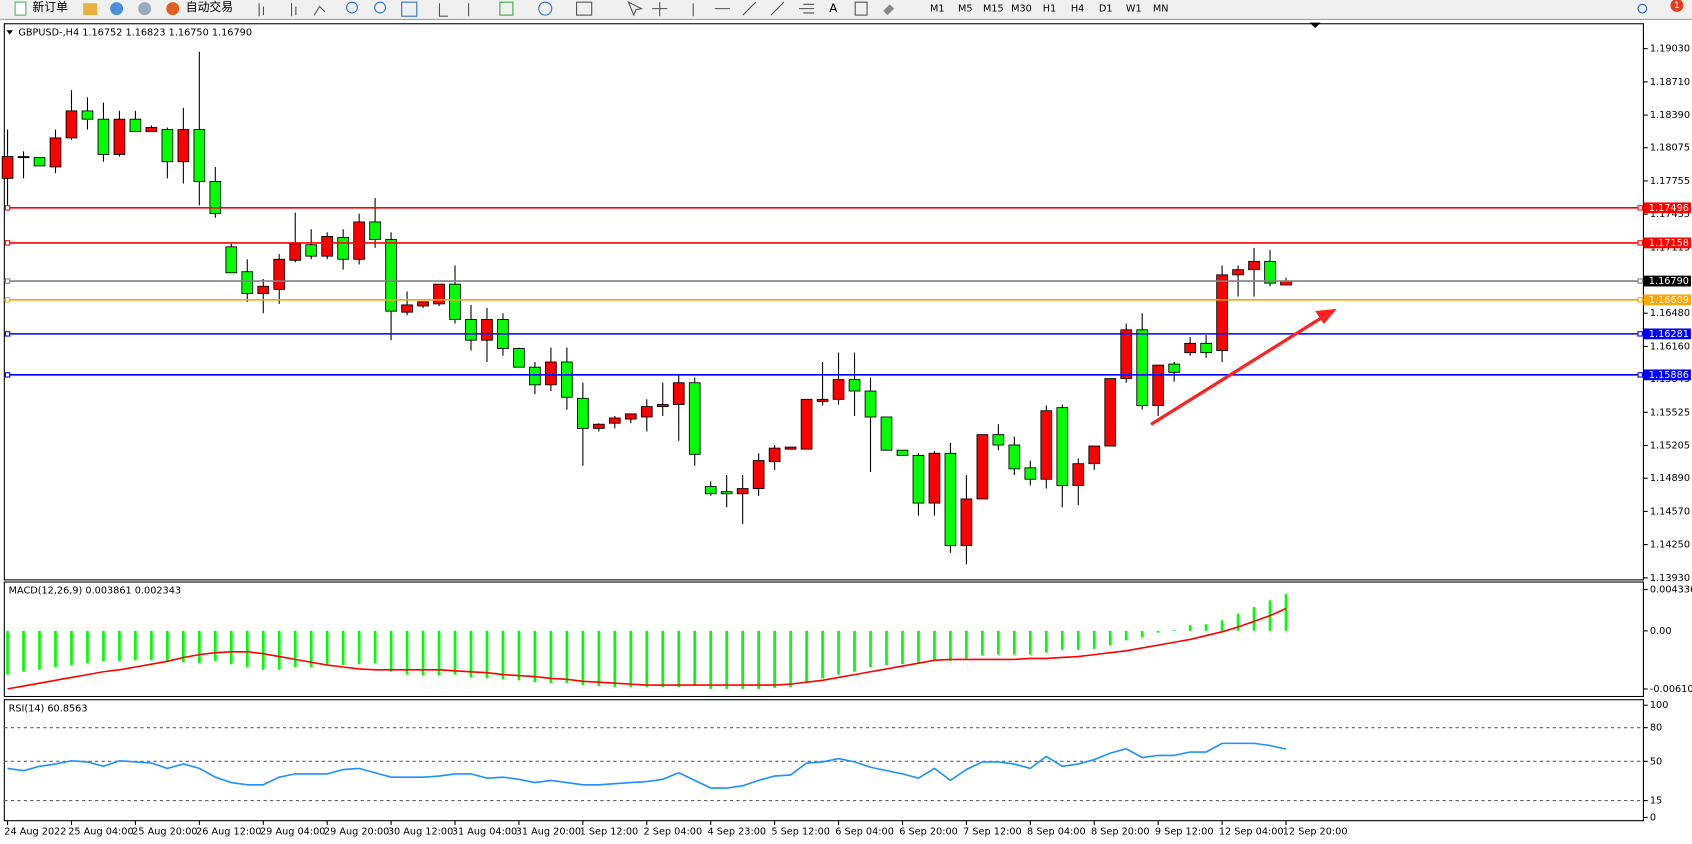 The image size is (1692, 844). What do you see at coordinates (1670, 545) in the screenshot?
I see `y-tick-label: 1.14250` at bounding box center [1670, 545].